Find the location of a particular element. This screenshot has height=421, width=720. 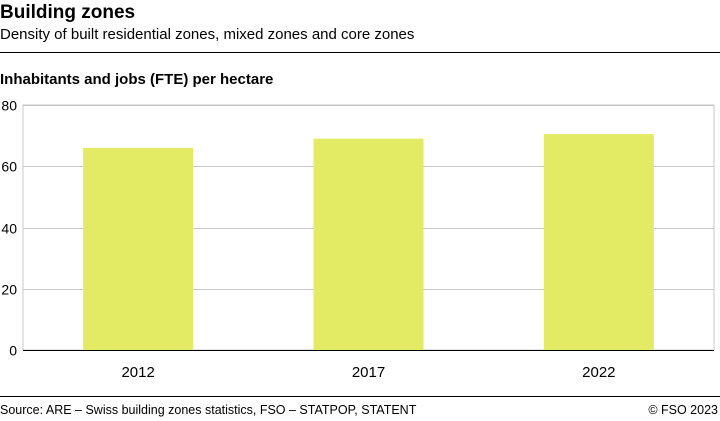

copyright-note: © FSO 2023 is located at coordinates (683, 410).